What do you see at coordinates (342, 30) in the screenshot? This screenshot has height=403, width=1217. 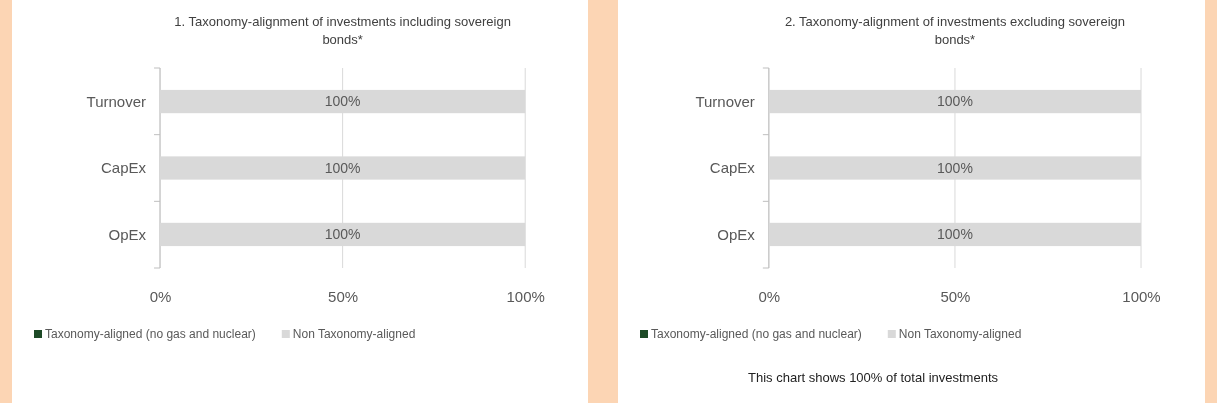 I see `chart-title: 1. Taxonomy-alignment of investments including sovereign bonds*` at bounding box center [342, 30].